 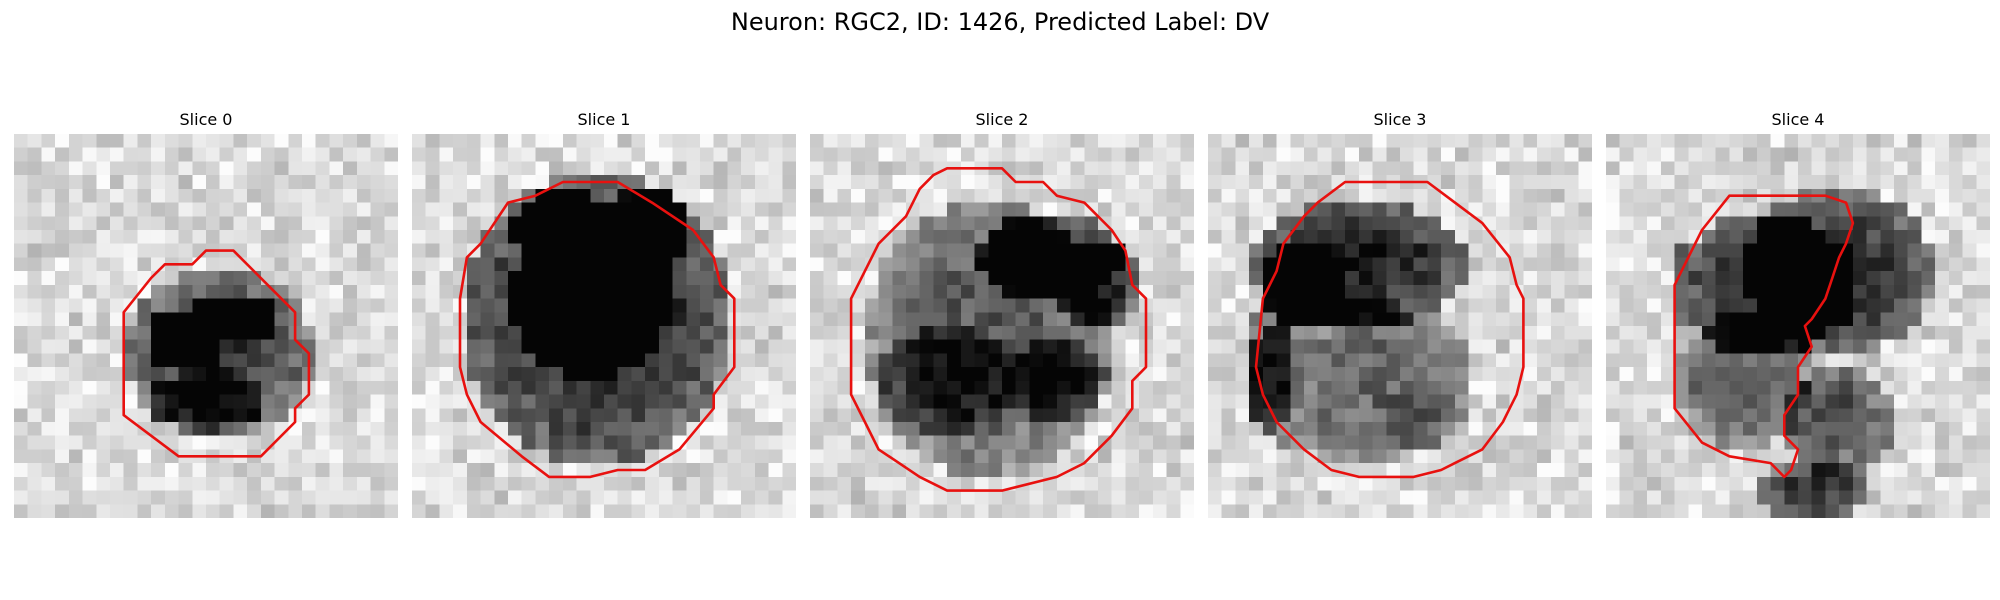 I want to click on slice-panel: Slice 3, so click(x=1400, y=313).